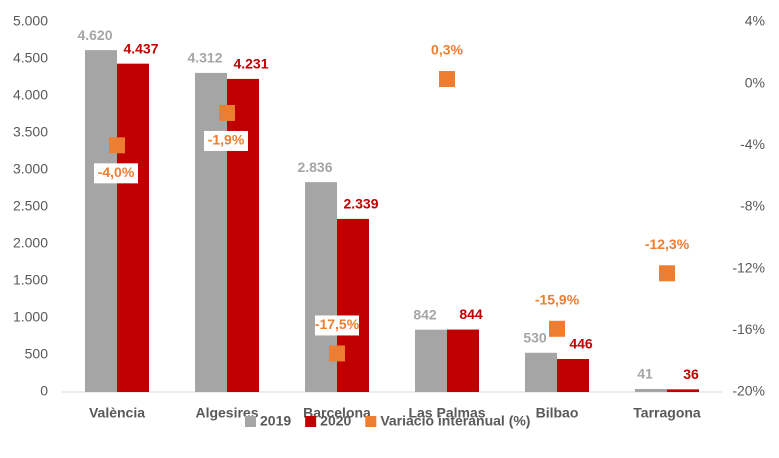 Image resolution: width=779 pixels, height=458 pixels. I want to click on legend-label: 2019, so click(275, 421).